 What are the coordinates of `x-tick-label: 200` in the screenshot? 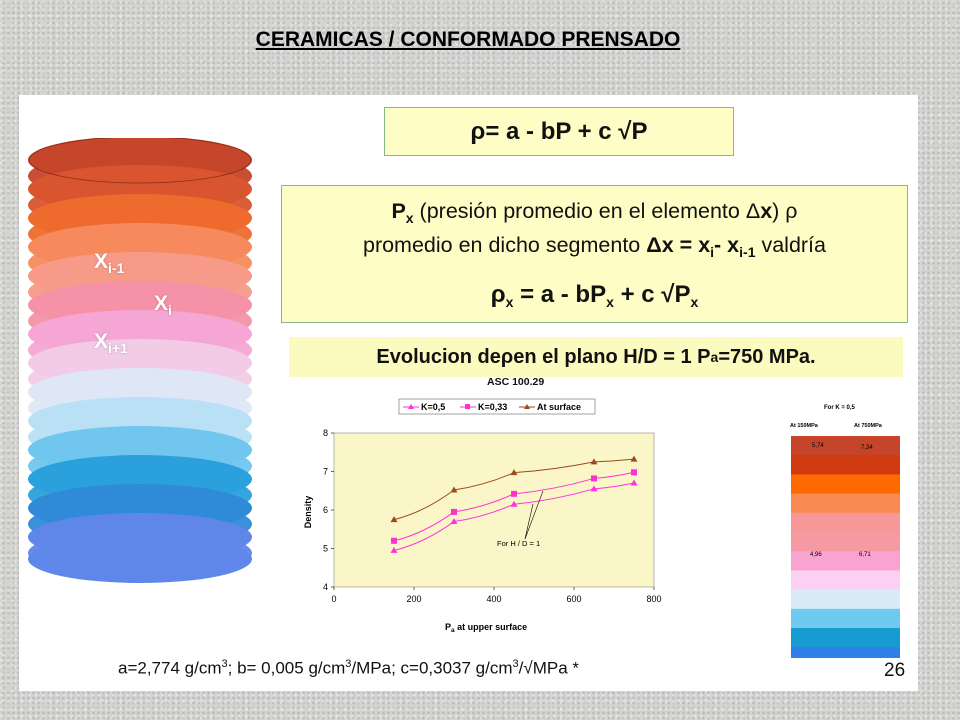 It's located at (413, 599).